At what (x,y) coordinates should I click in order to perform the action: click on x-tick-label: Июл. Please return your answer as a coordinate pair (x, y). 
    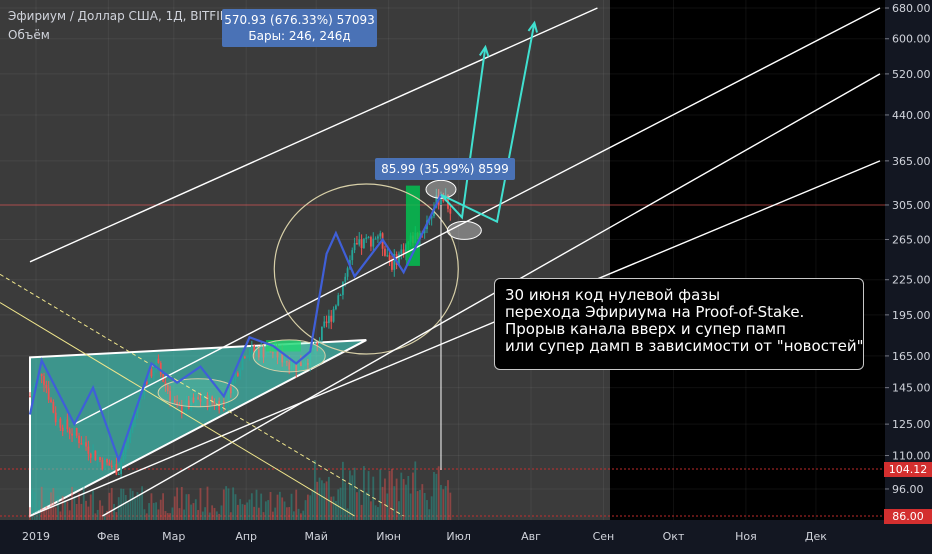
    Looking at the image, I should click on (458, 536).